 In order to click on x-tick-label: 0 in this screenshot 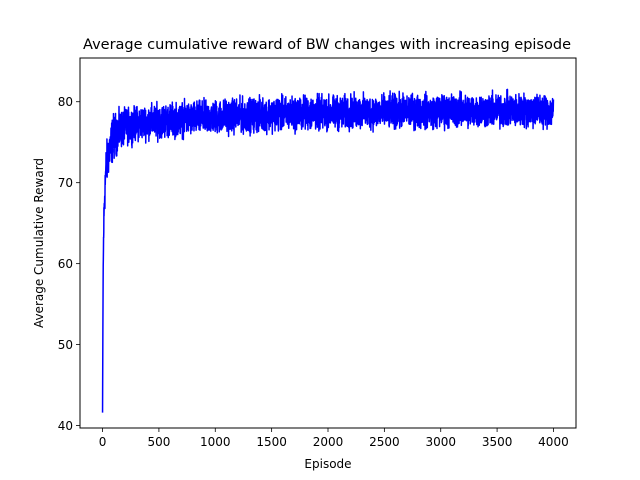, I will do `click(103, 442)`.